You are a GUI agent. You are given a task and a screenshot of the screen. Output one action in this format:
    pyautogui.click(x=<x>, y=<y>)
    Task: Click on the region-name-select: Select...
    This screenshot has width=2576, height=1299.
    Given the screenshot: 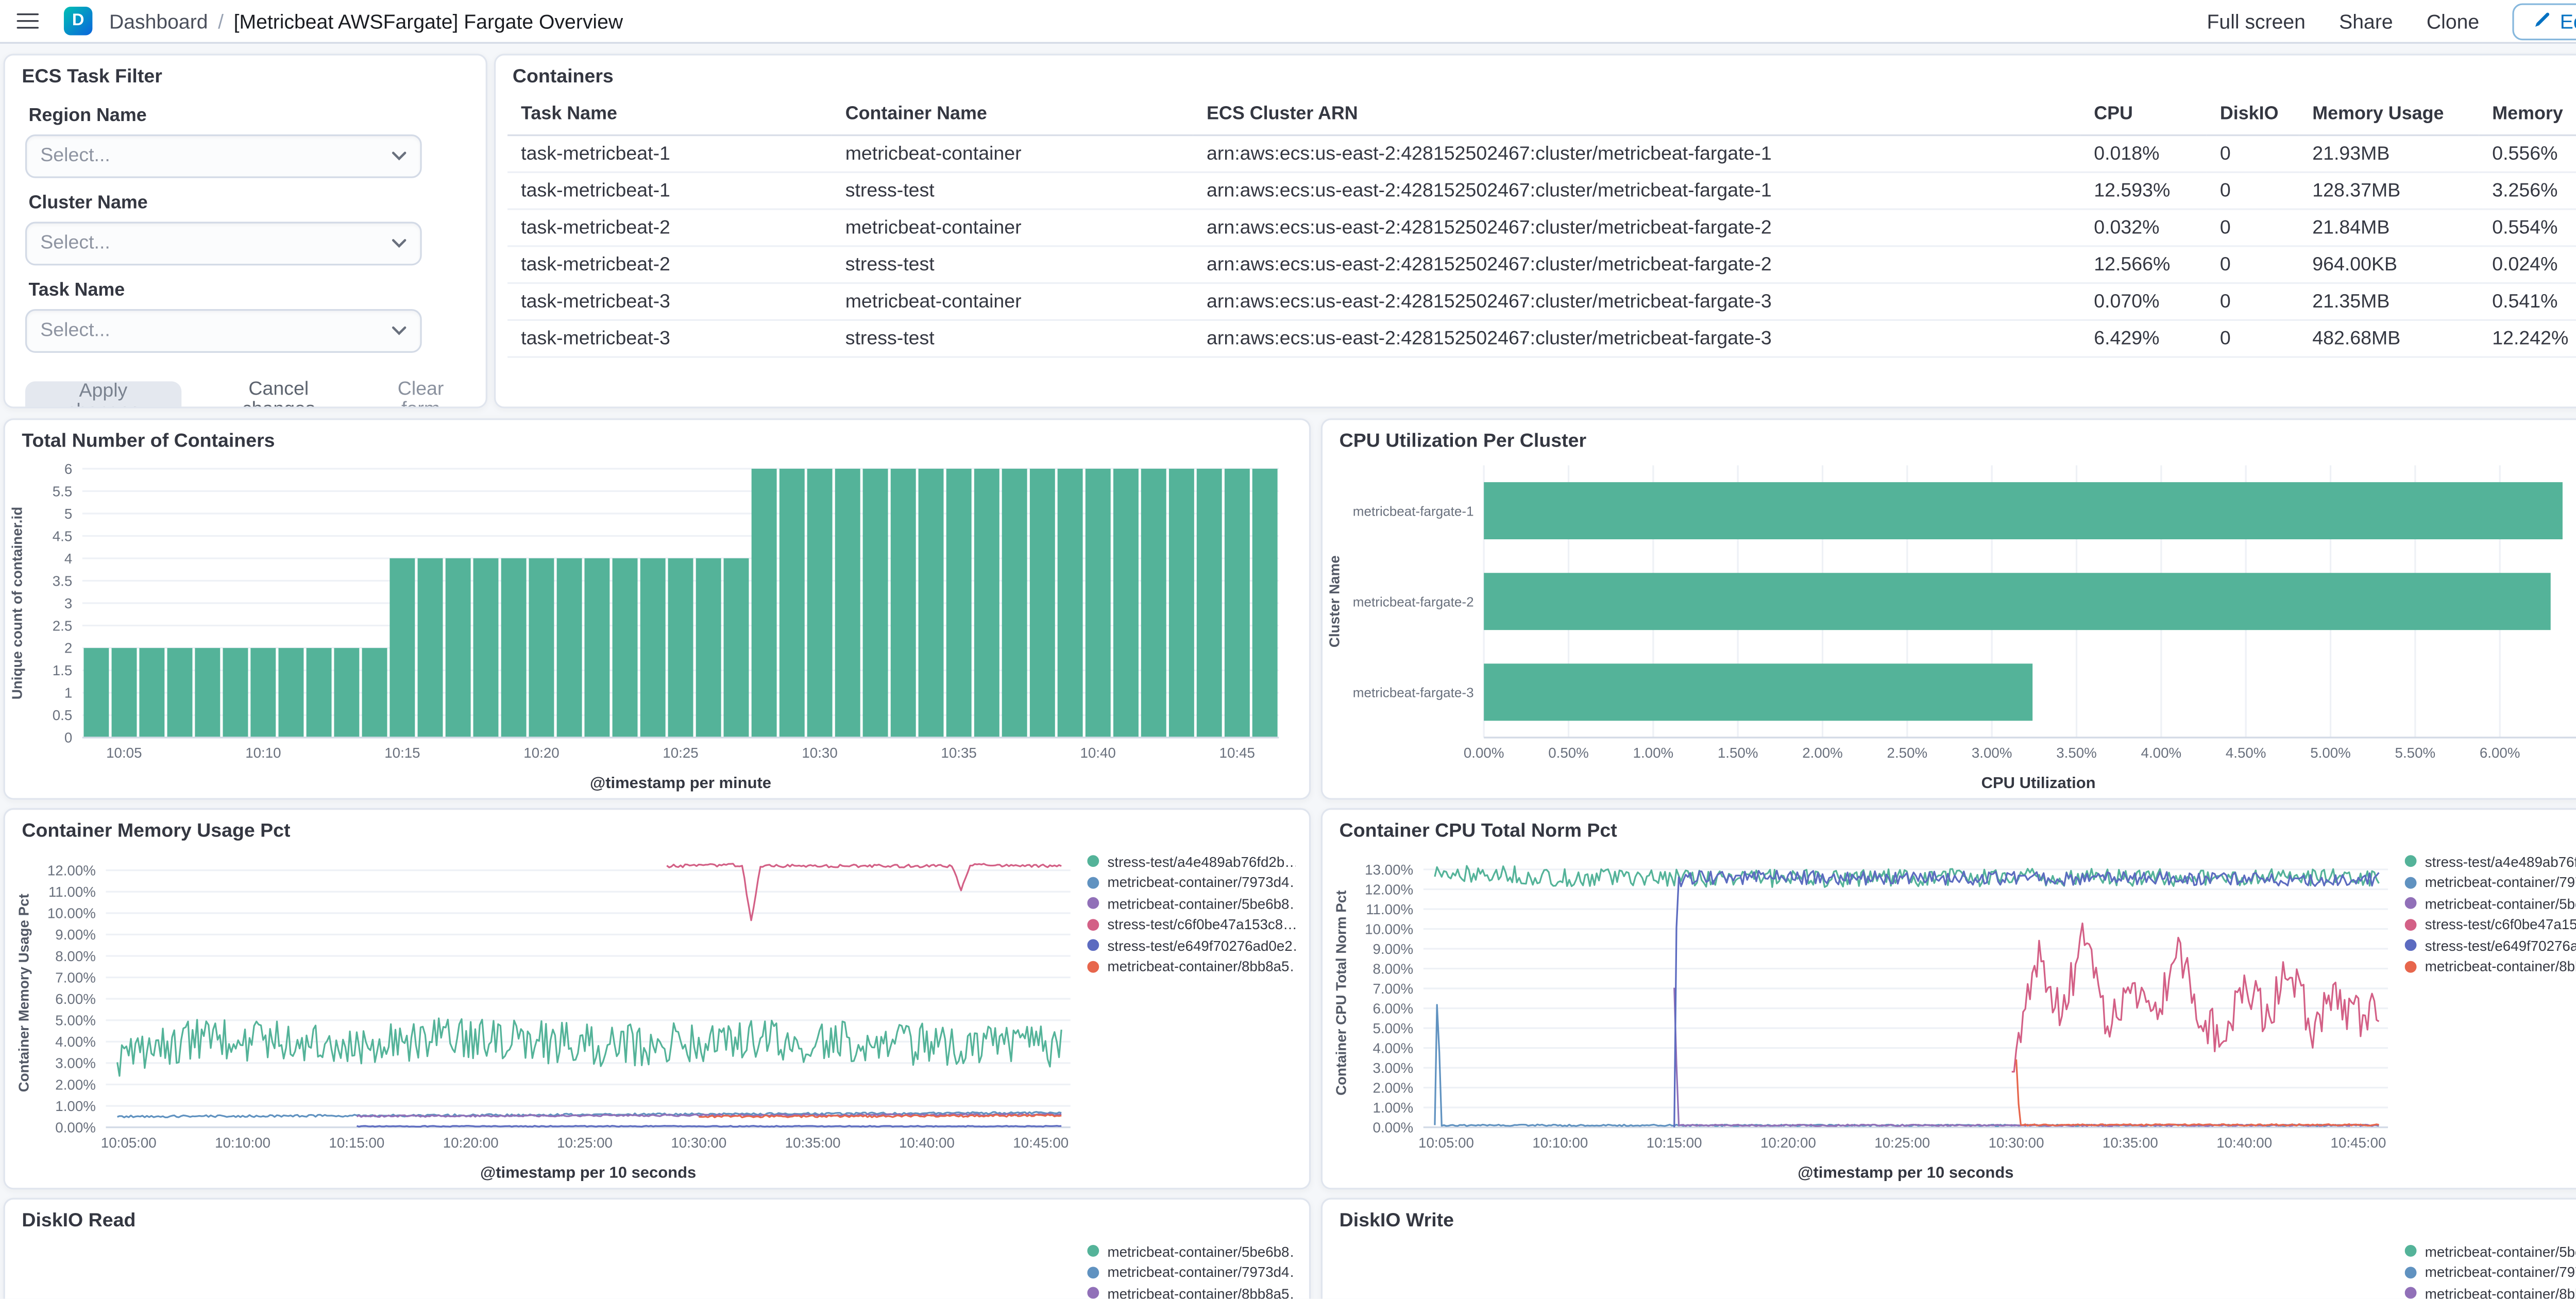 What is the action you would take?
    pyautogui.click(x=223, y=156)
    